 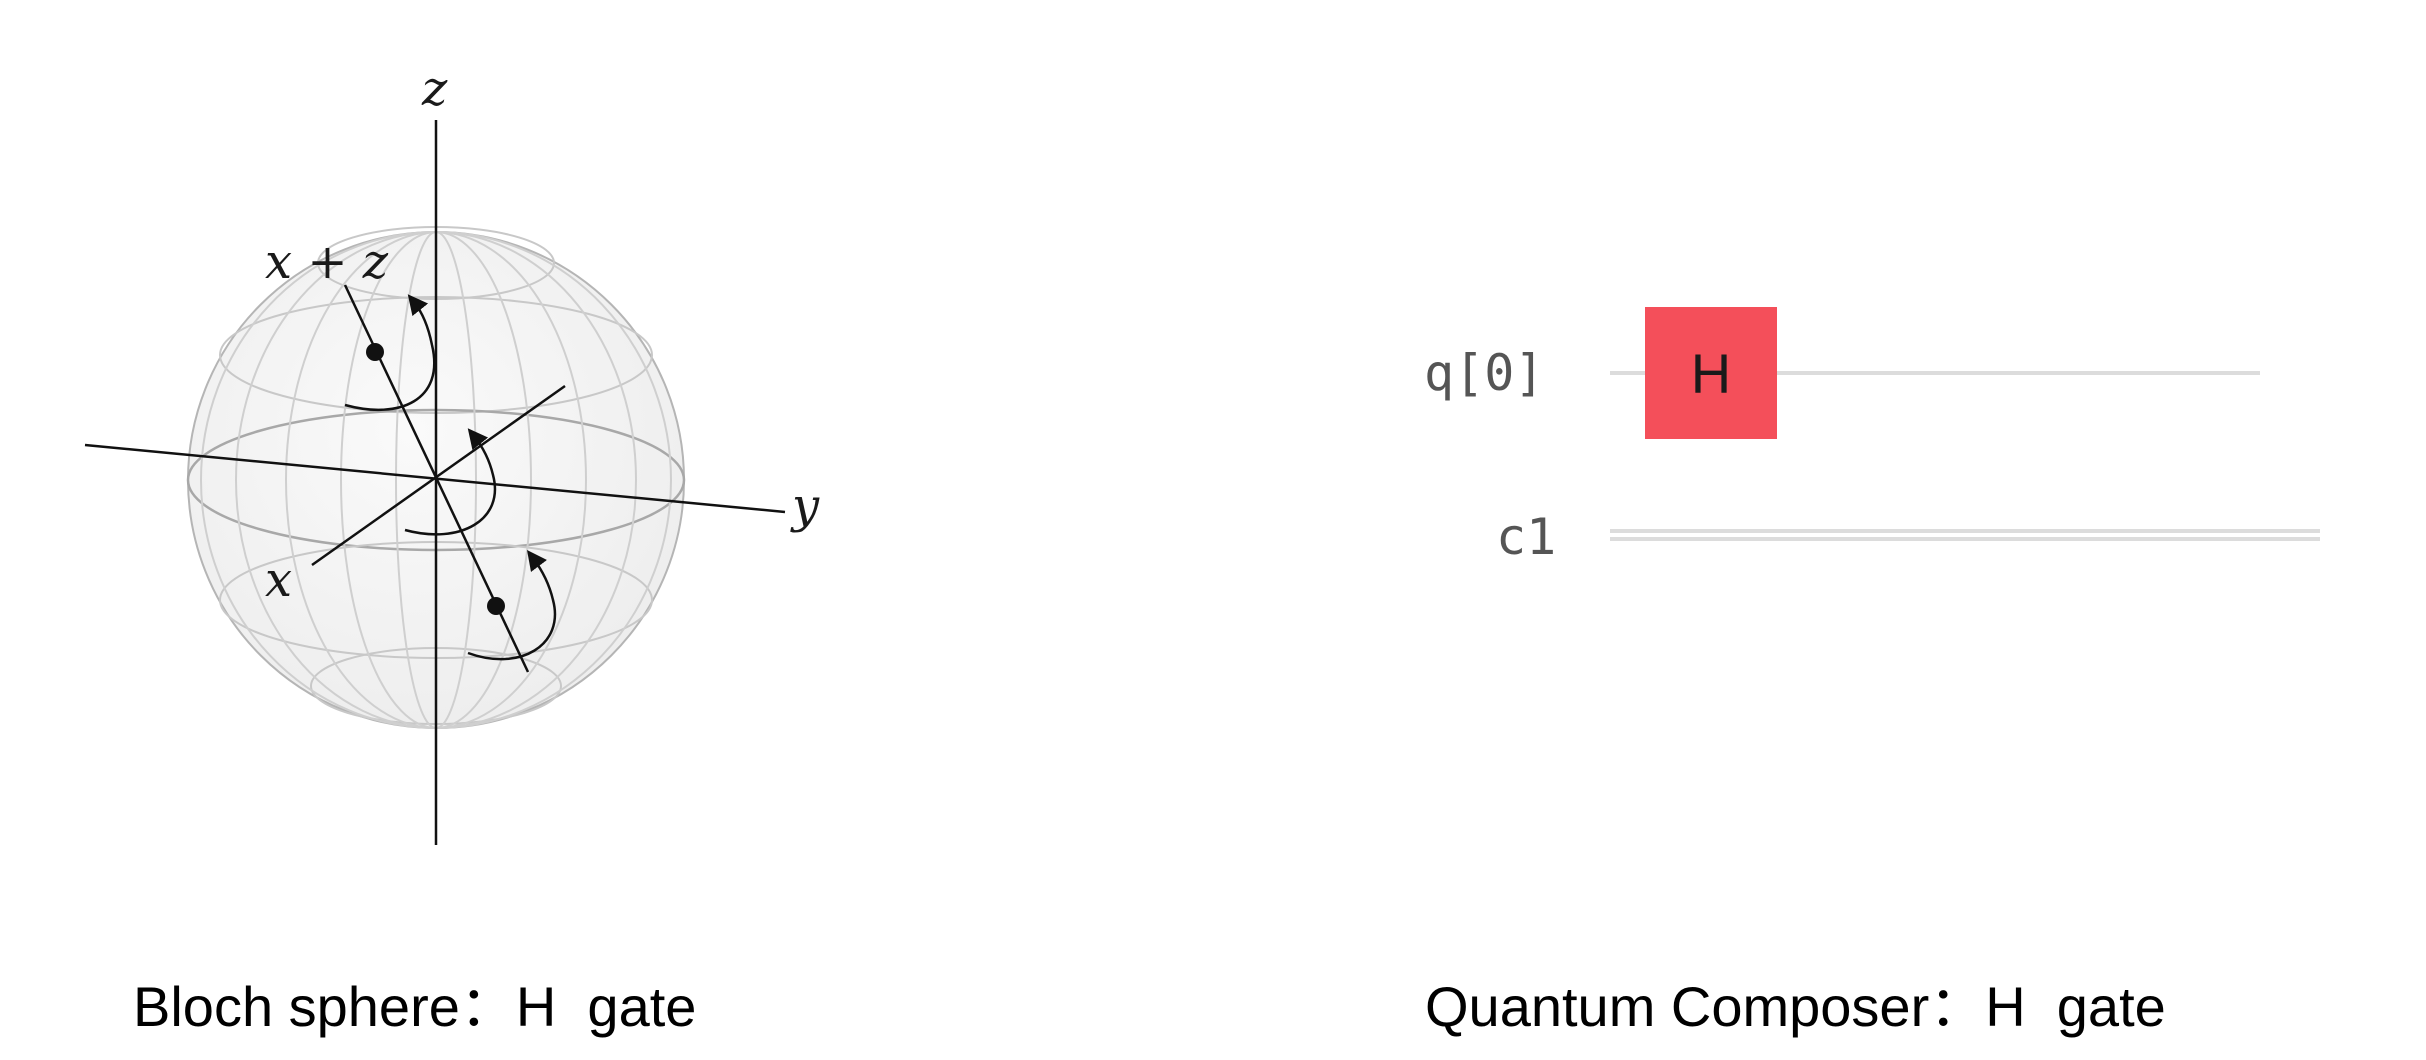 I want to click on classical-wire, so click(x=1965, y=535).